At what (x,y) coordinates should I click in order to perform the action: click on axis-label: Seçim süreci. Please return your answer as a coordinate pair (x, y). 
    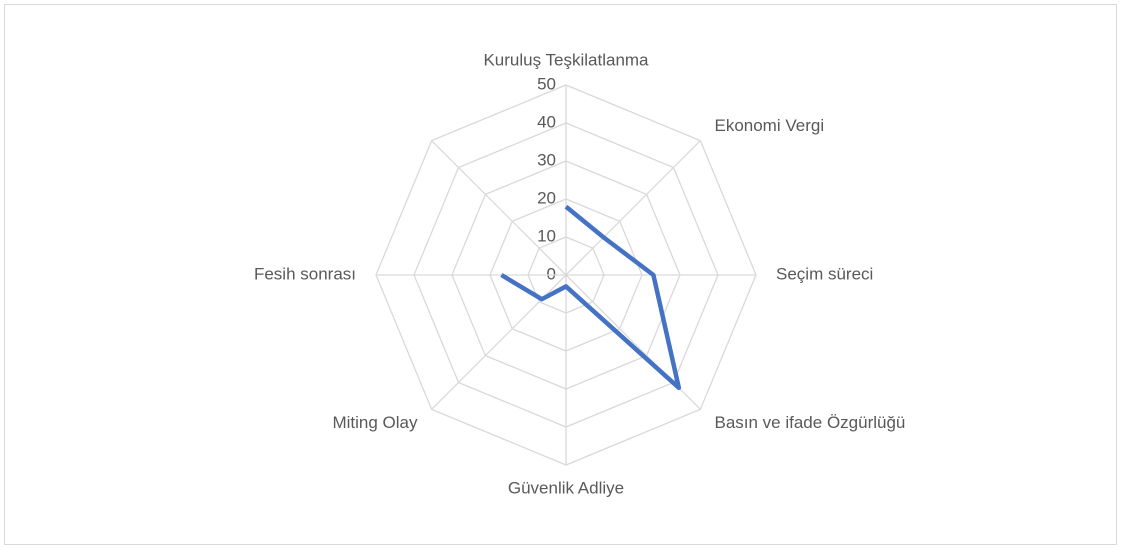
    Looking at the image, I should click on (824, 273).